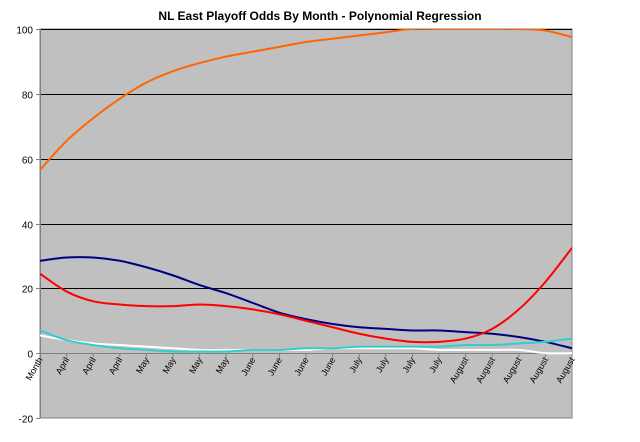  What do you see at coordinates (28, 226) in the screenshot?
I see `y-tick-label: 40` at bounding box center [28, 226].